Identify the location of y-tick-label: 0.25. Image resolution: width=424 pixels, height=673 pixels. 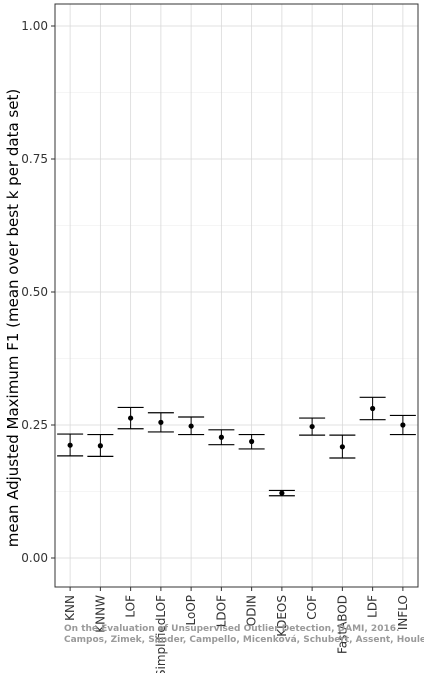
(34, 425).